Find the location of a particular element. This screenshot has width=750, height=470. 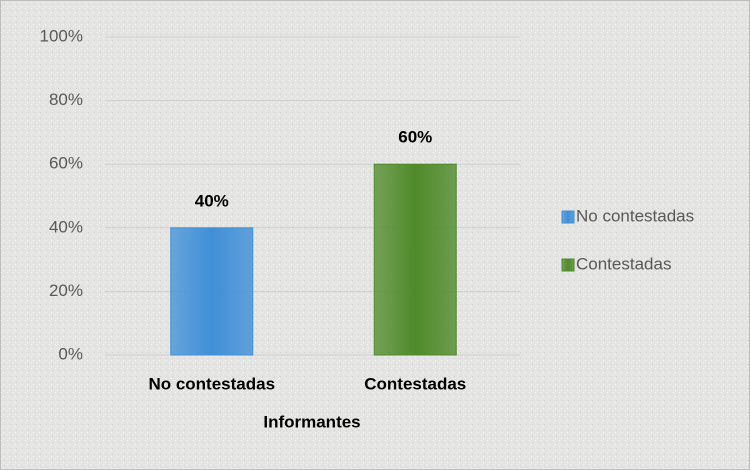

x-tick-label: No contestadas is located at coordinates (211, 383).